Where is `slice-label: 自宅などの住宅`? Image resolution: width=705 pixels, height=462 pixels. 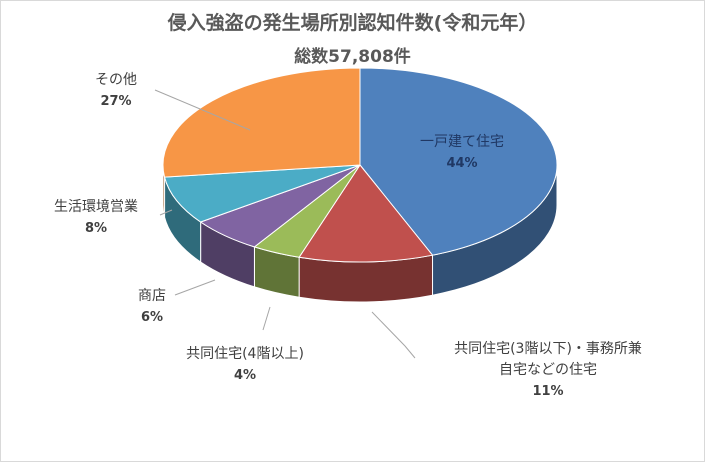
slice-label: 自宅などの住宅 is located at coordinates (548, 370).